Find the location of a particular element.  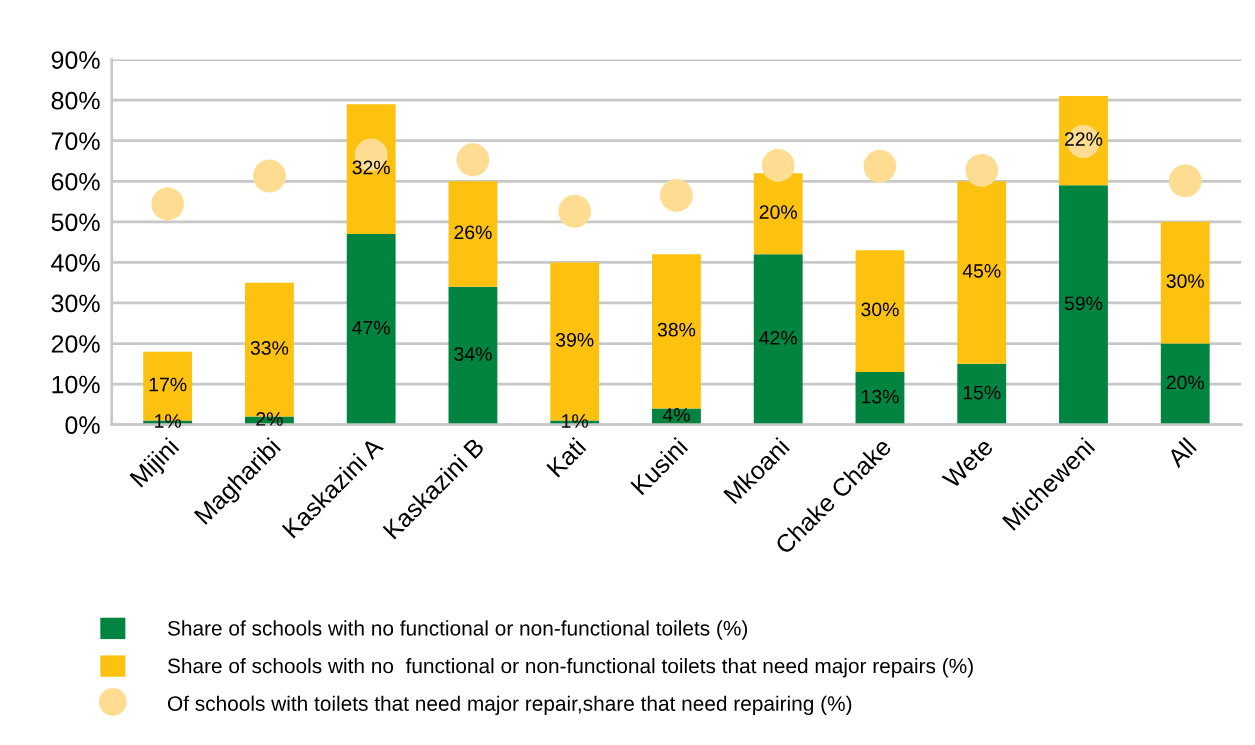

data-label: 45% is located at coordinates (981, 271).